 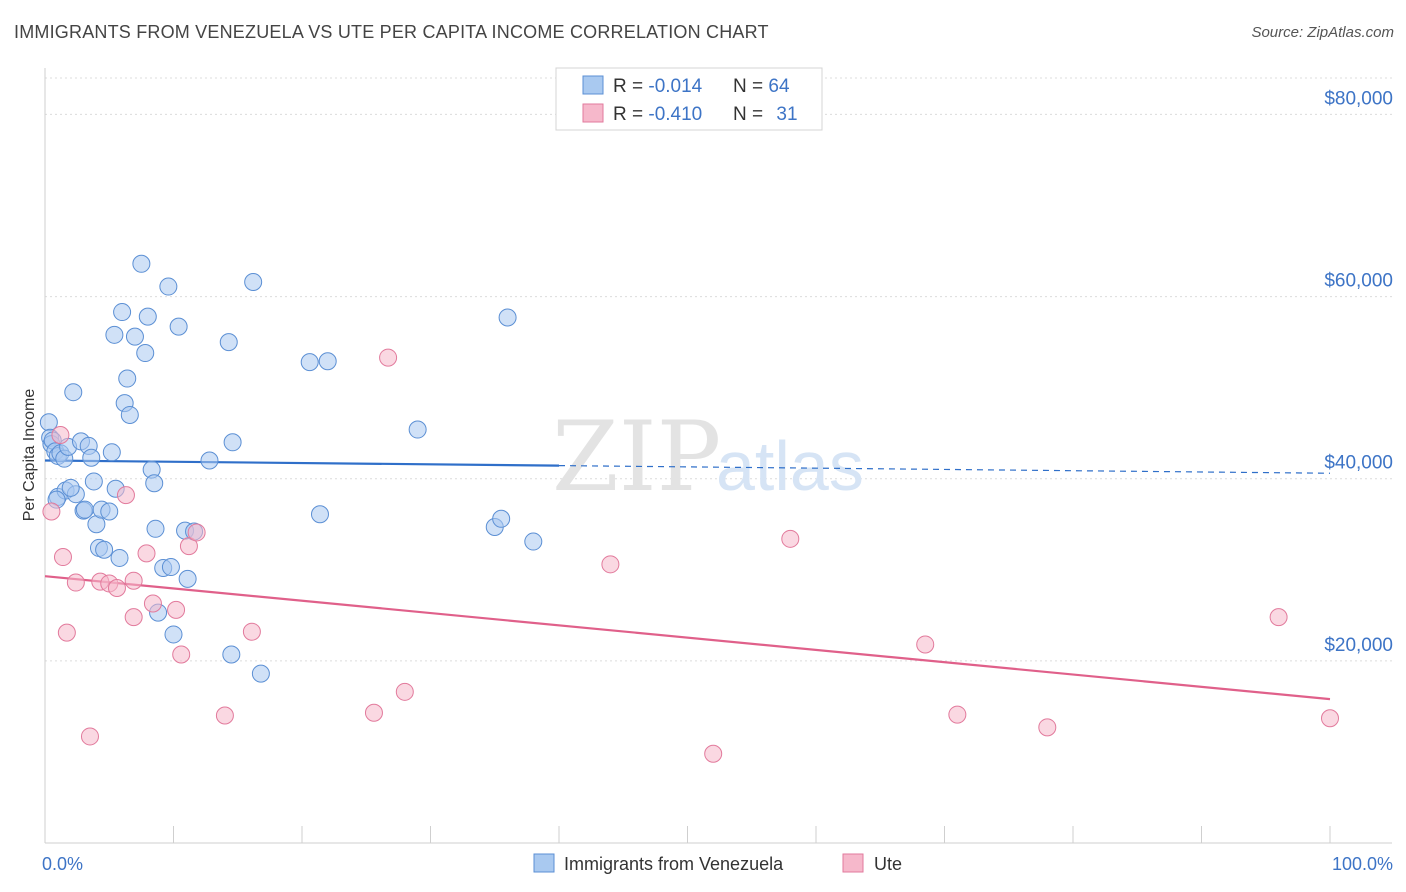 I want to click on stats-legend: R = -0.014 N = 64 R = -0.410 N = 31, so click(x=689, y=99).